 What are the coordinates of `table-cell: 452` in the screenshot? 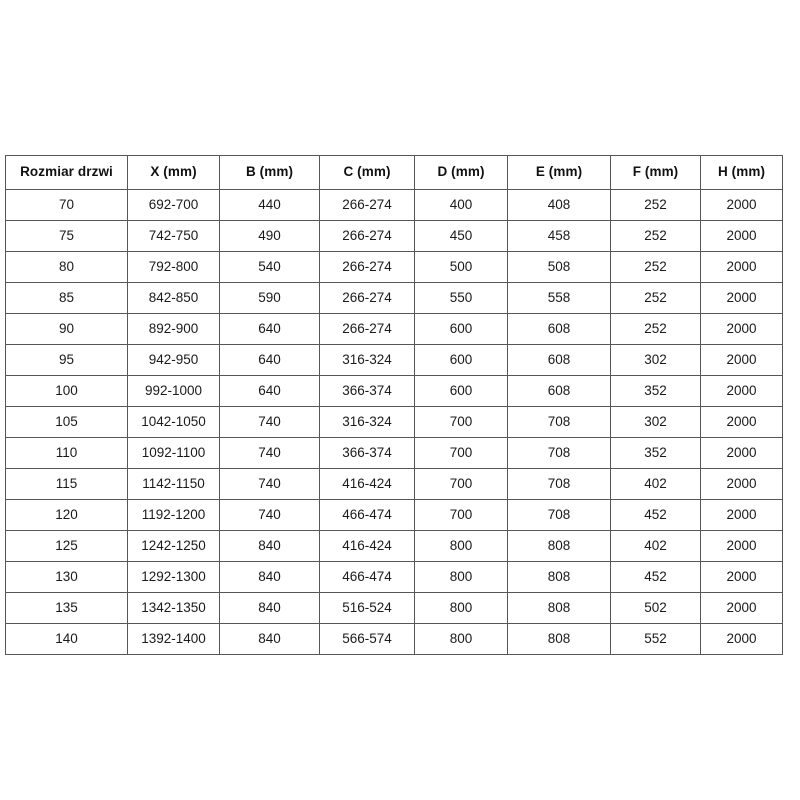 It's located at (655, 515).